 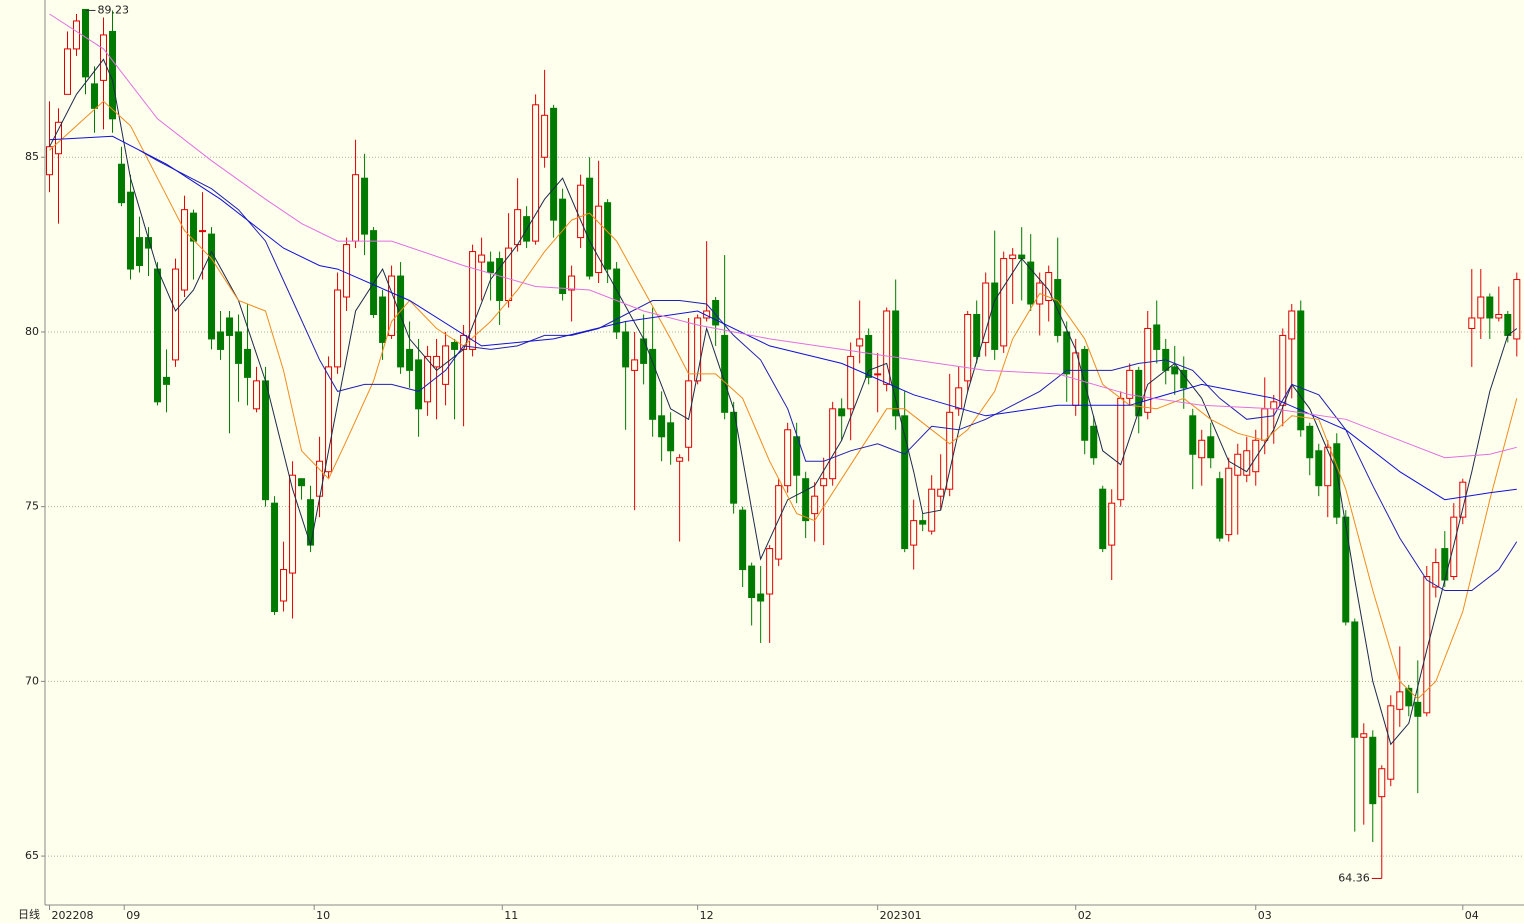 What do you see at coordinates (113, 9) in the screenshot?
I see `max-label: 89.23` at bounding box center [113, 9].